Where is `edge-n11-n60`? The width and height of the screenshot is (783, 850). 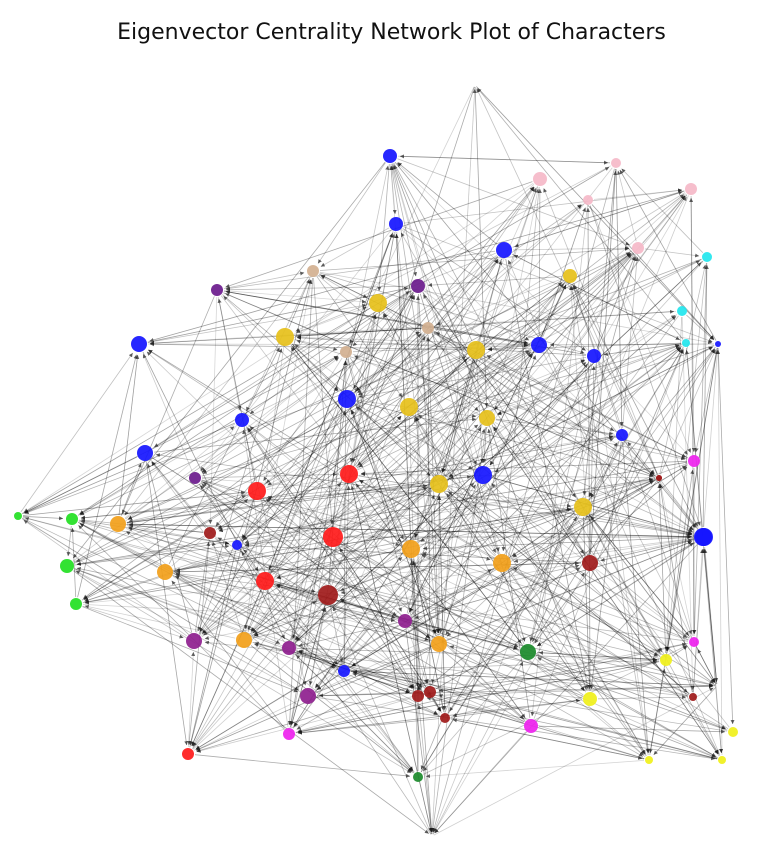
edge-n11-n60 is located at coordinates (632, 459).